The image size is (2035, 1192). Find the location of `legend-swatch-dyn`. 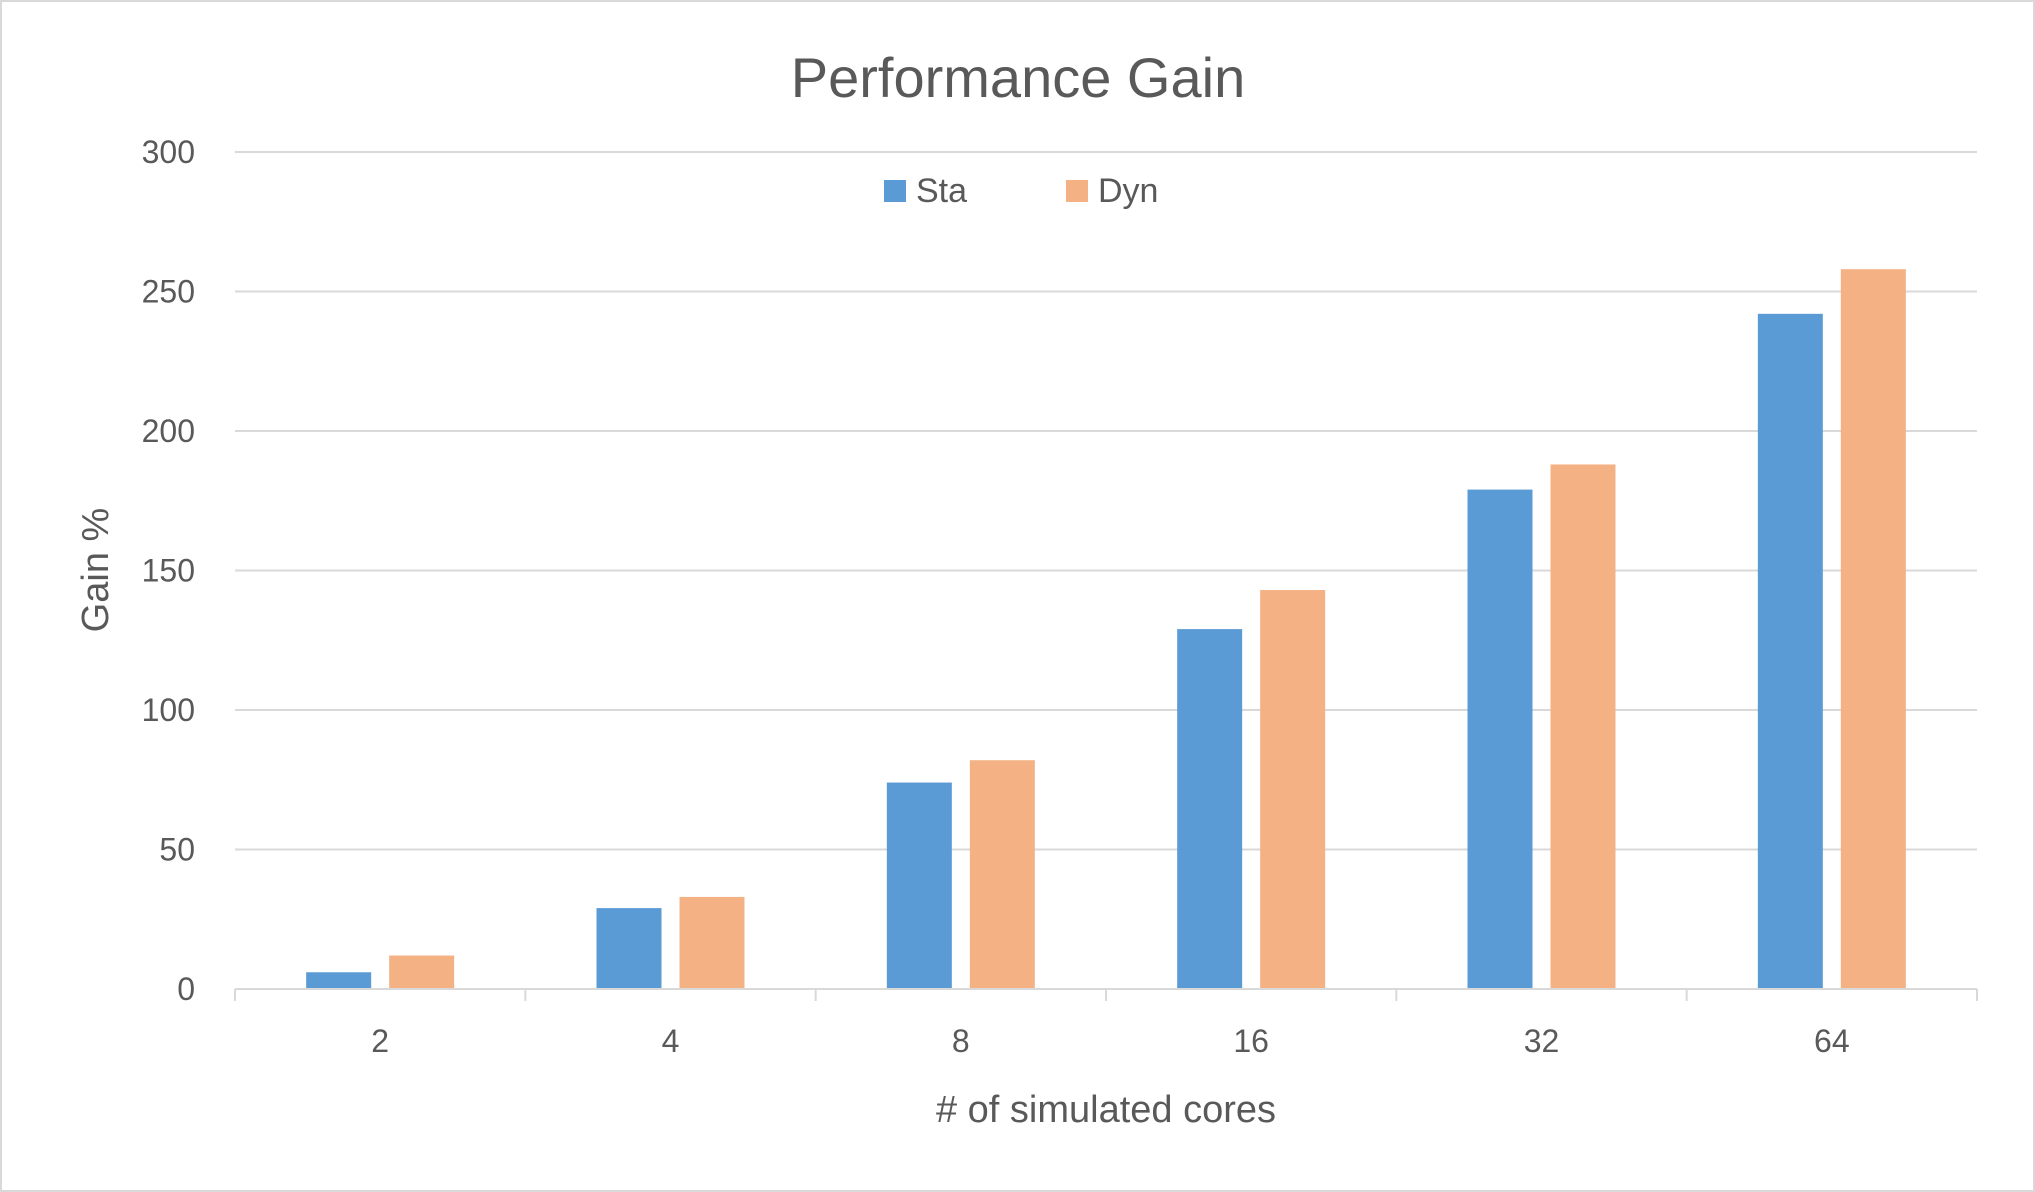

legend-swatch-dyn is located at coordinates (1077, 191).